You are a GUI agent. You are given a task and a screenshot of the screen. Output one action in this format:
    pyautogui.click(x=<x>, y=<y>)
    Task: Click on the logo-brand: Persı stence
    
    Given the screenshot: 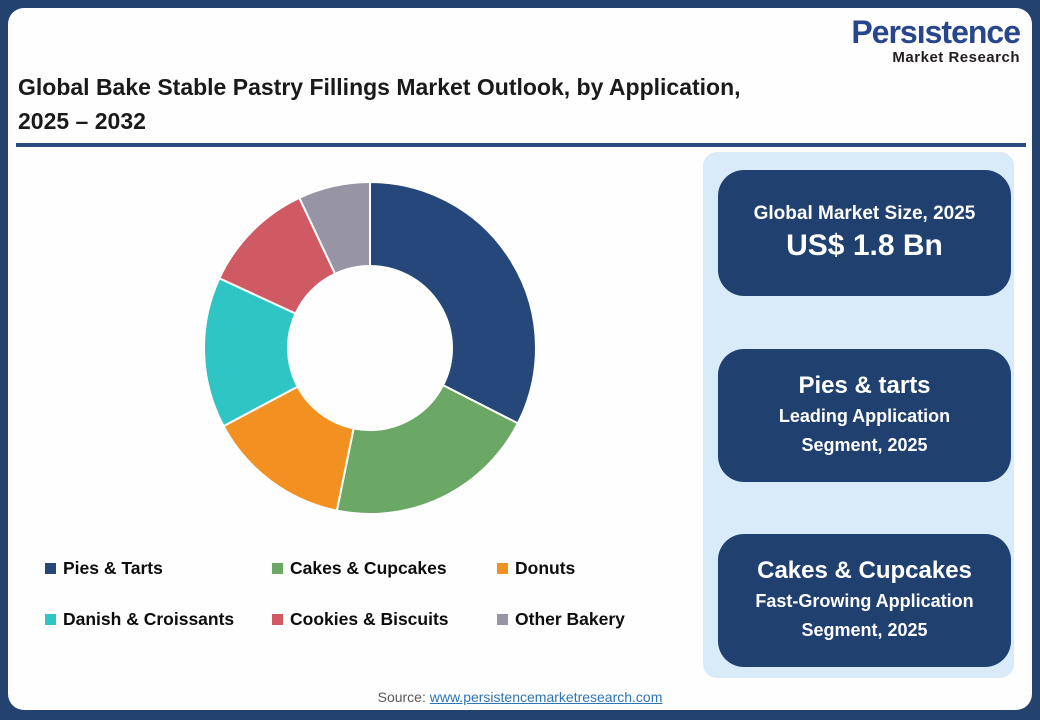 What is the action you would take?
    pyautogui.click(x=936, y=32)
    